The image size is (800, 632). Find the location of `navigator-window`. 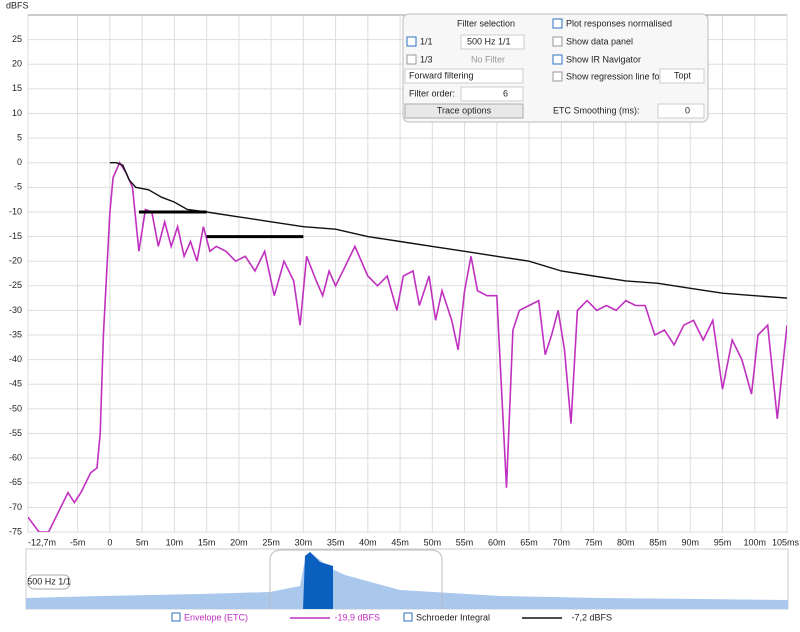

navigator-window is located at coordinates (356, 579).